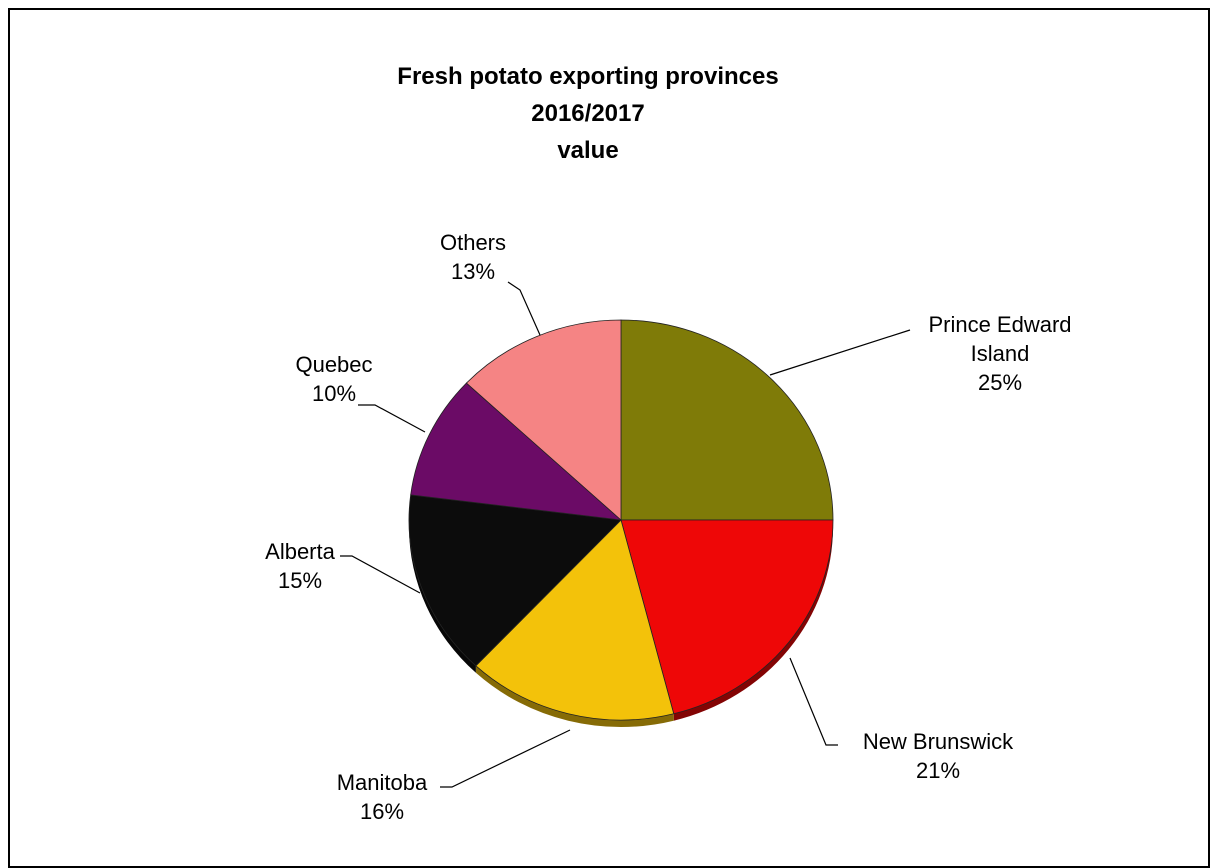 The height and width of the screenshot is (868, 1218). What do you see at coordinates (813, 701) in the screenshot?
I see `leader-line-new-brunswick` at bounding box center [813, 701].